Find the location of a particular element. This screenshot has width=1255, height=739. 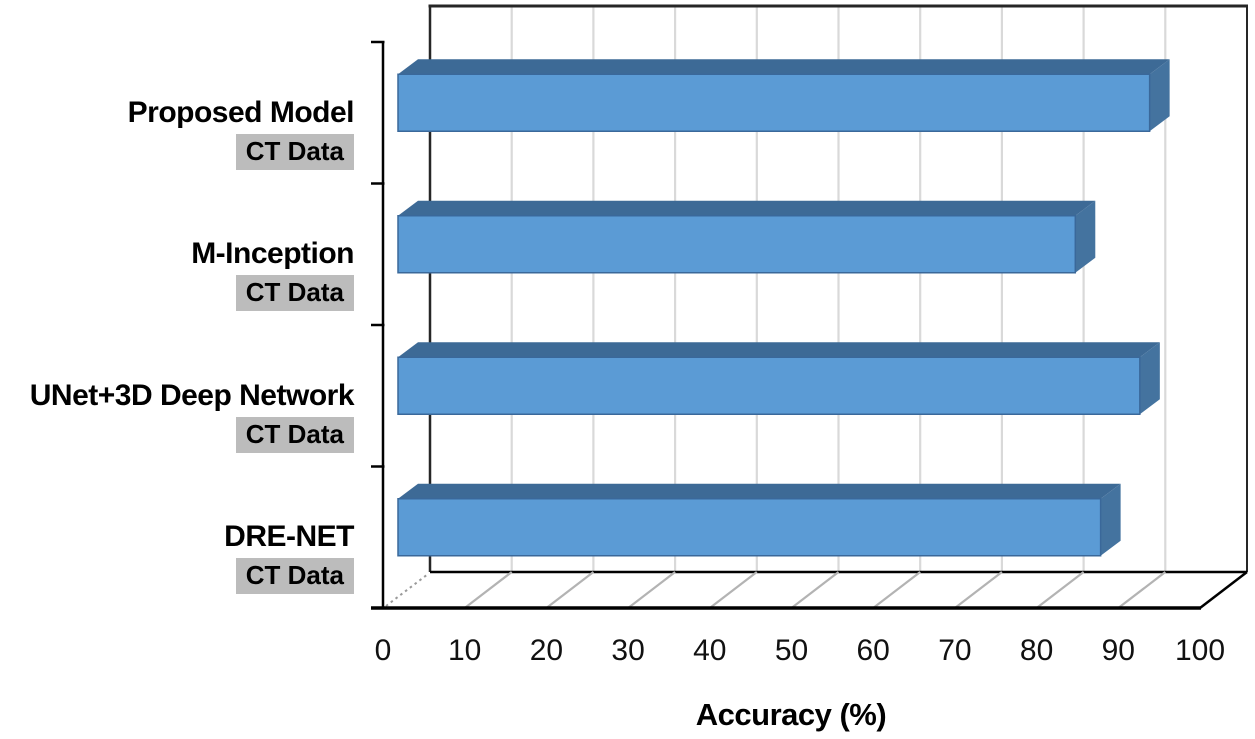

x-tick-label-50: 50 is located at coordinates (791, 650).